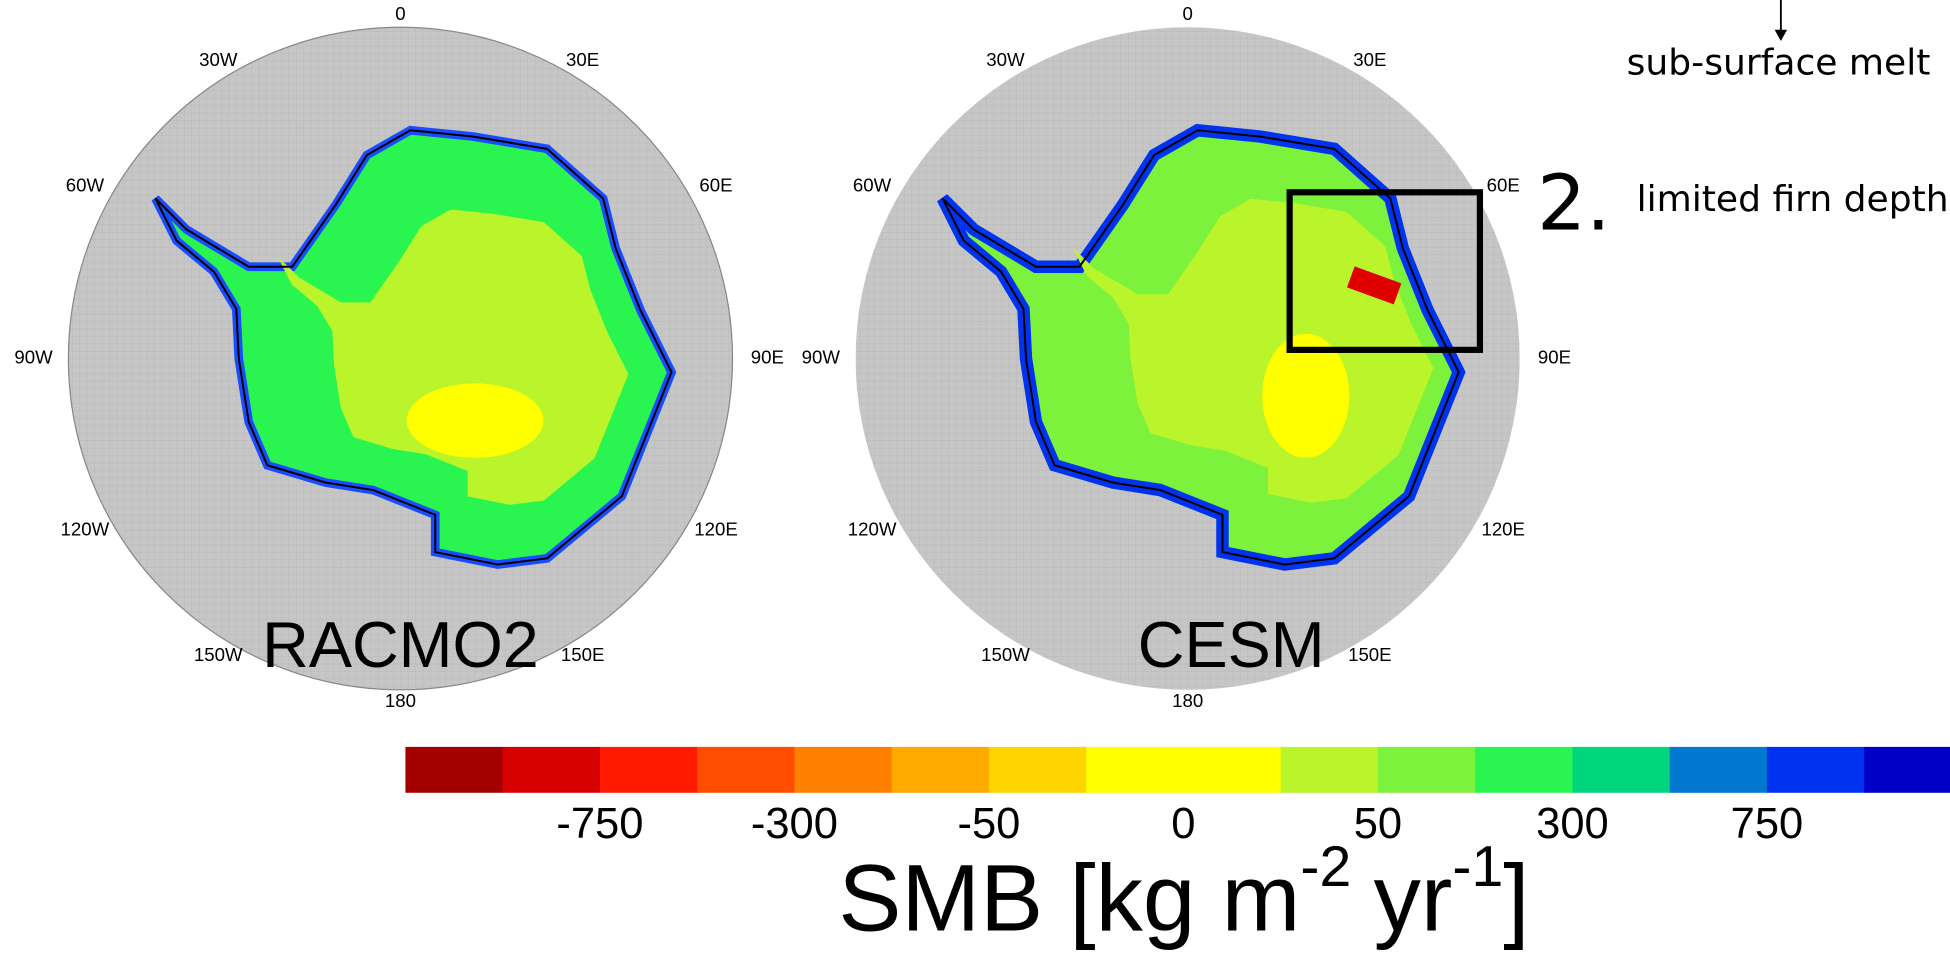 This screenshot has width=1950, height=964. I want to click on annotation-number: 2., so click(1574, 203).